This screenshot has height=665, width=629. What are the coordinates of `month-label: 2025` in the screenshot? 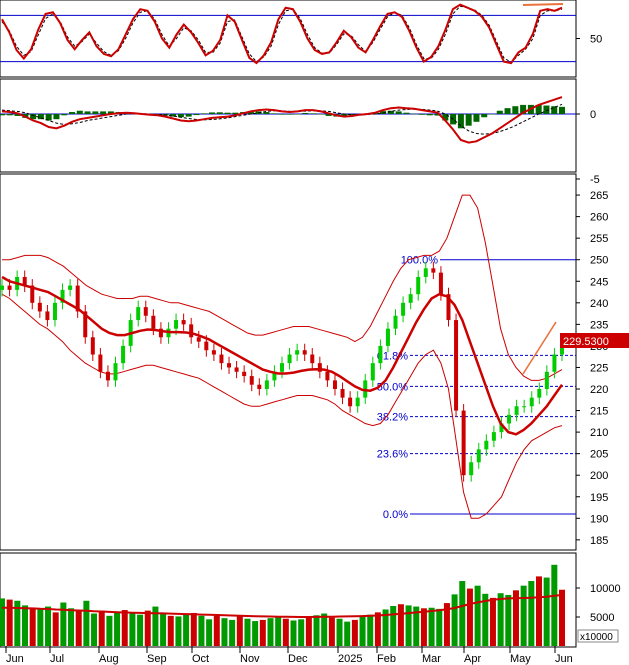 It's located at (350, 659).